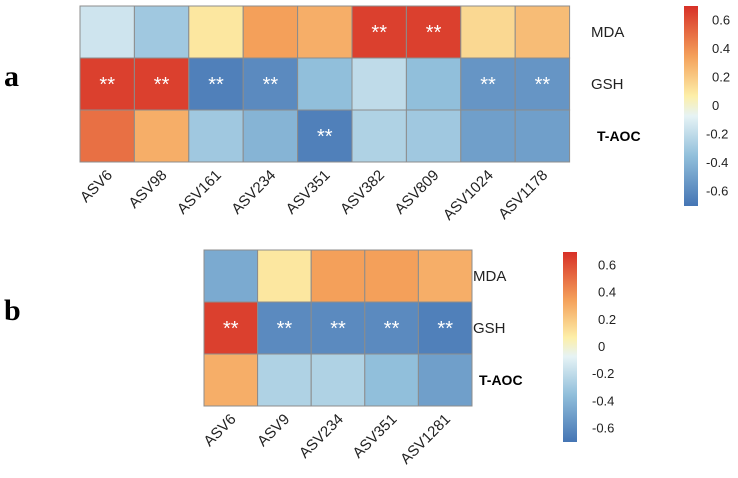 The width and height of the screenshot is (738, 478). What do you see at coordinates (147, 189) in the screenshot?
I see `column-label: ASV98` at bounding box center [147, 189].